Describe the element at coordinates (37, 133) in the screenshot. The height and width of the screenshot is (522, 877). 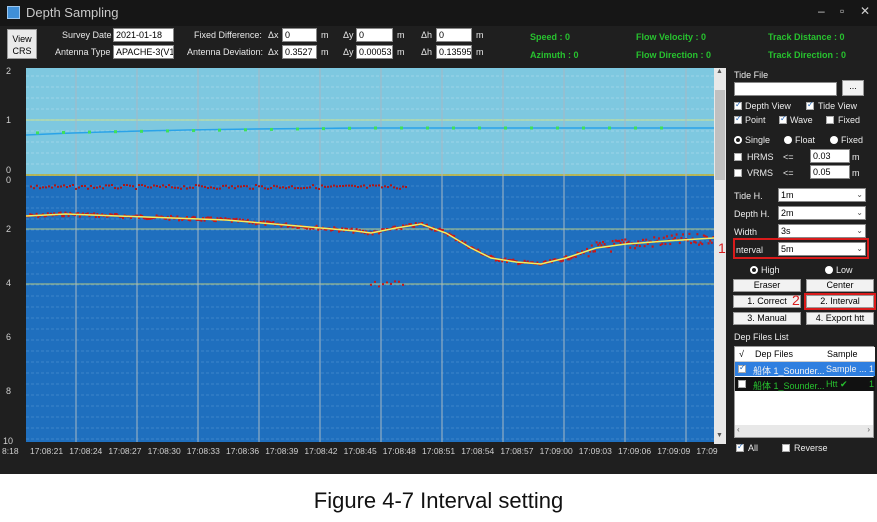
I see `tide-point` at that location.